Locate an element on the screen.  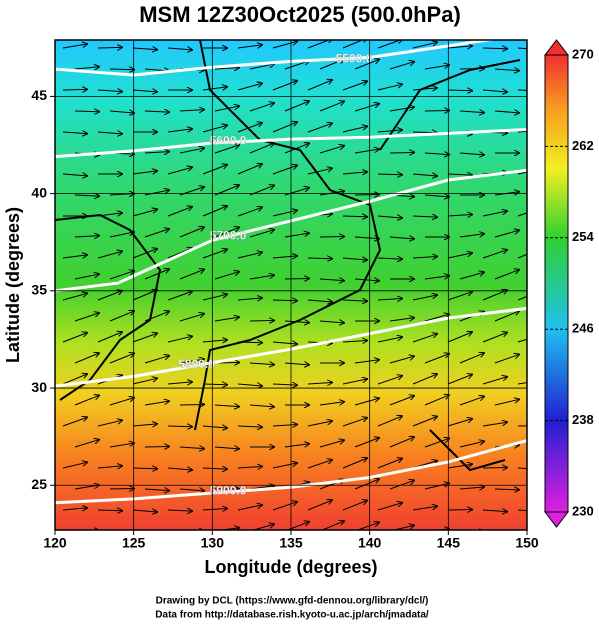
contour-label: 5600.0 is located at coordinates (228, 140).